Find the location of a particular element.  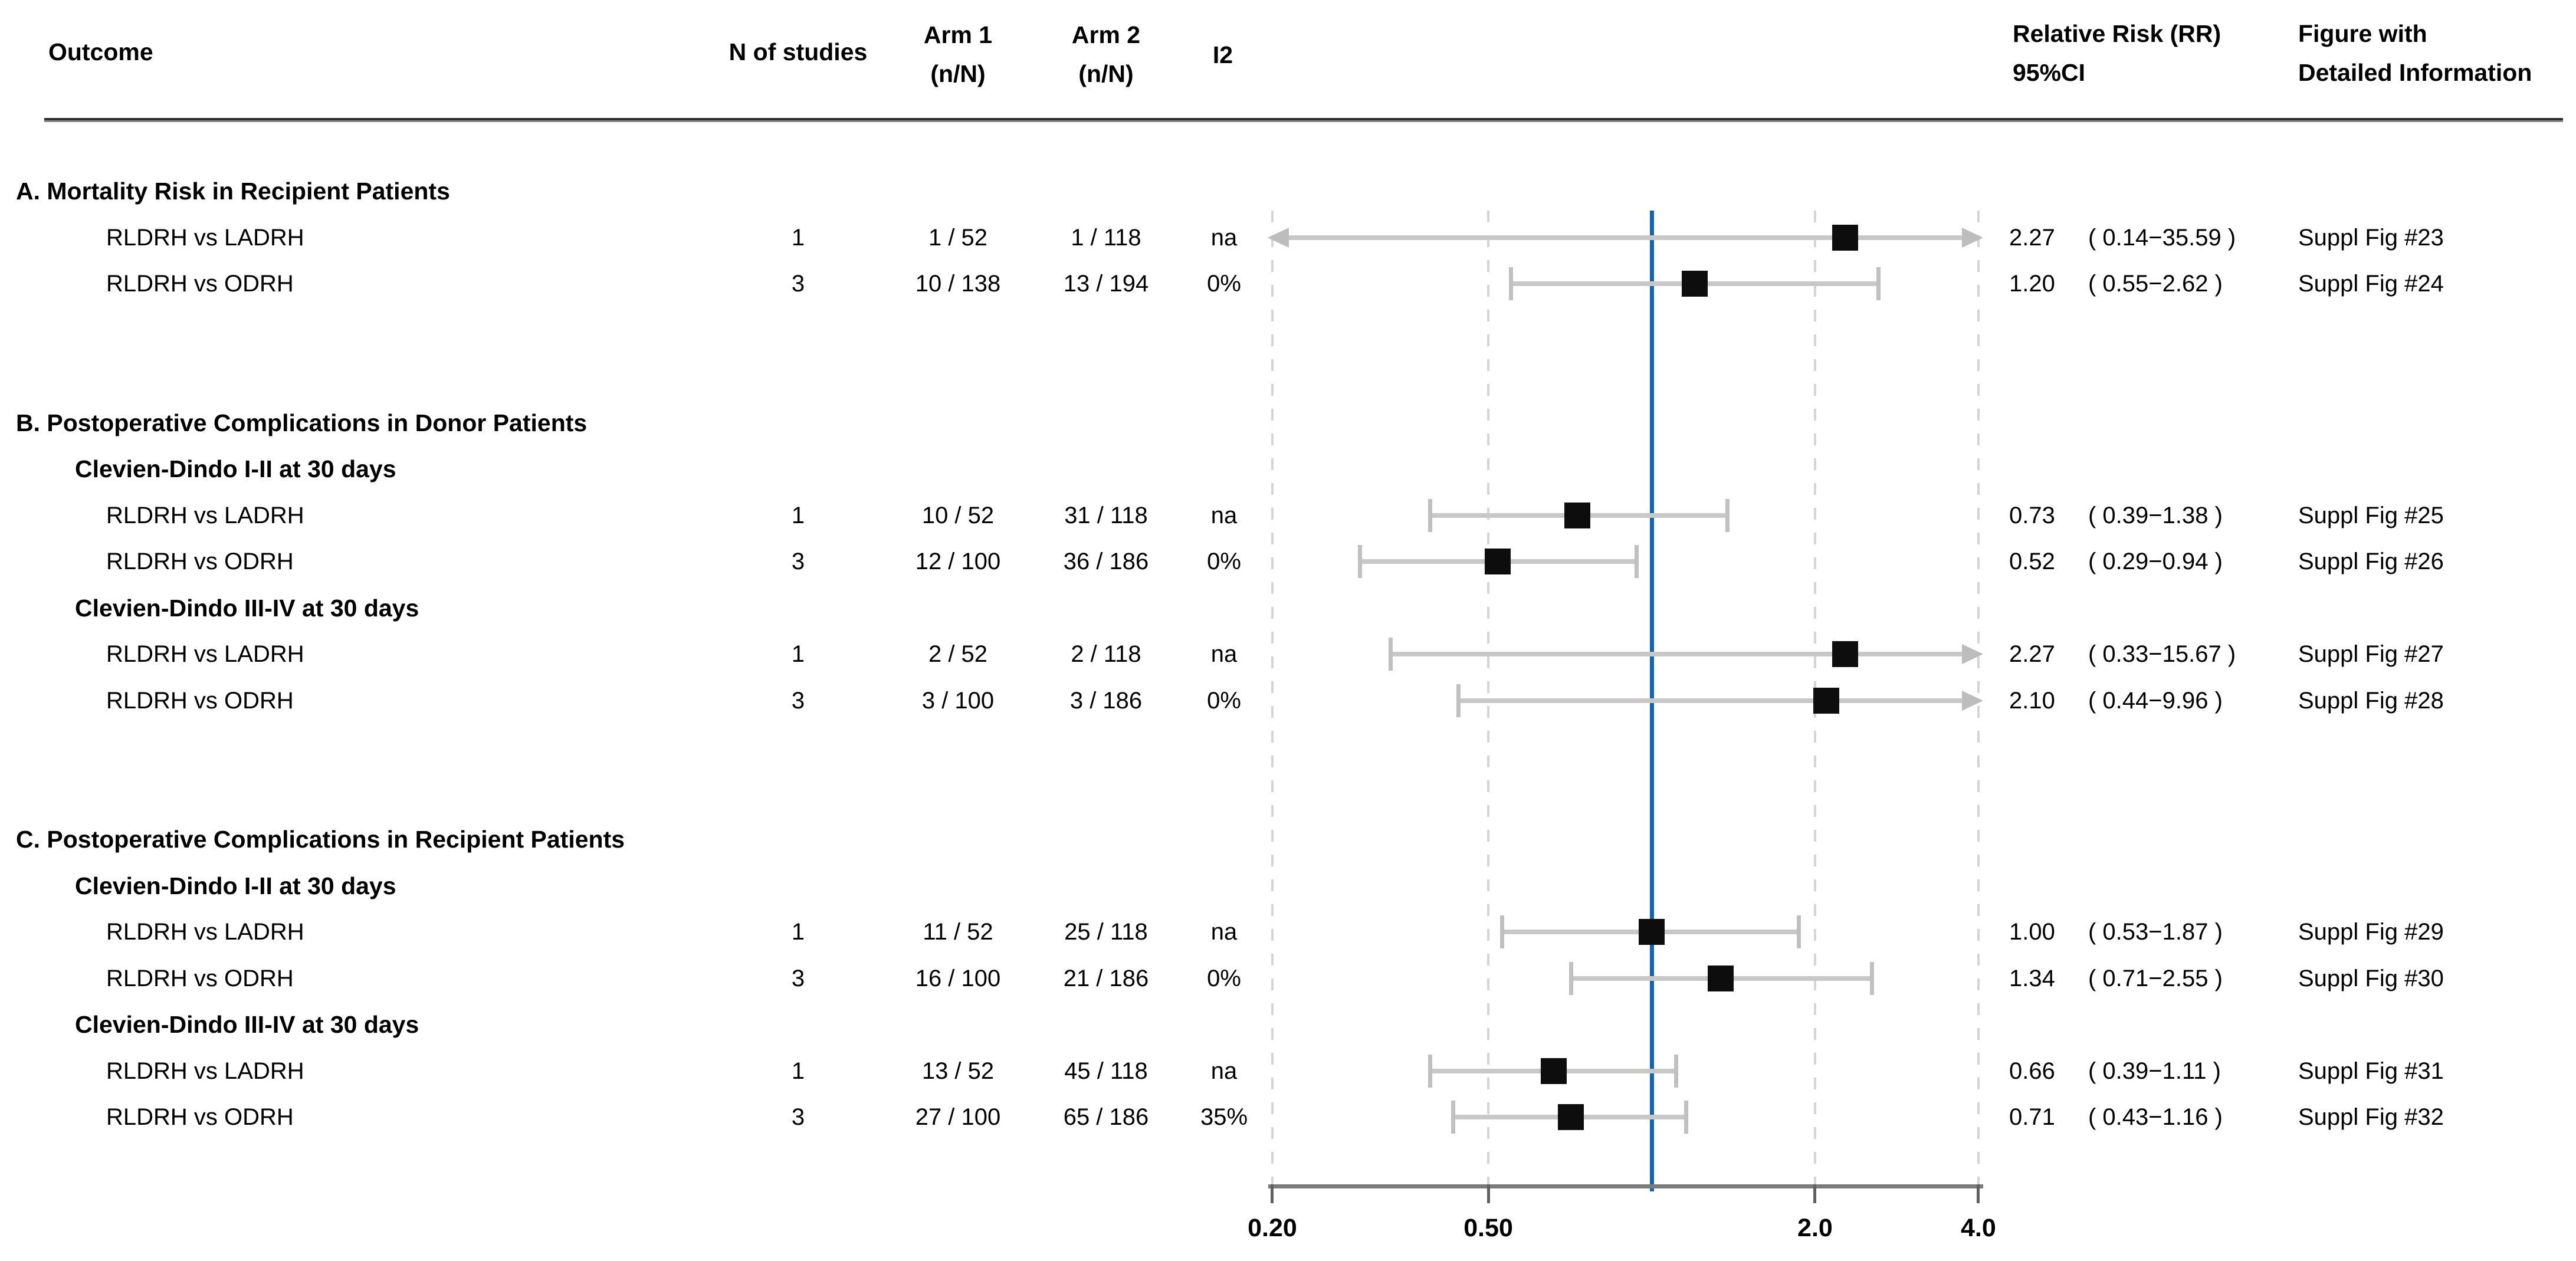

rr-value: 2.27 is located at coordinates (2032, 237).